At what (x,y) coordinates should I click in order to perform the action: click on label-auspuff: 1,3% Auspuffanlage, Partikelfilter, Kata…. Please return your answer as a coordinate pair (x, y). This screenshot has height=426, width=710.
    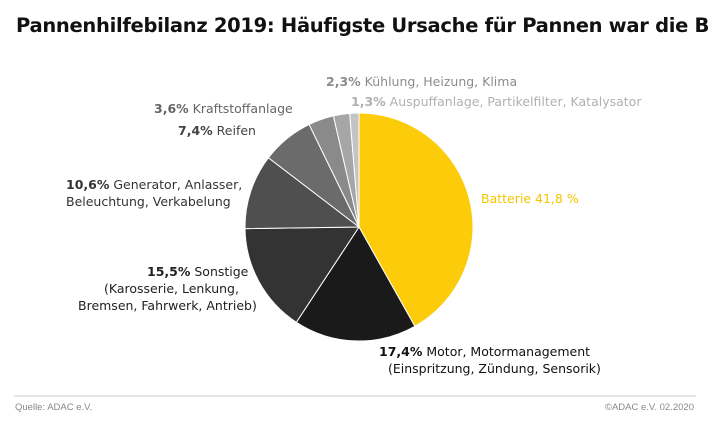
    Looking at the image, I should click on (496, 101).